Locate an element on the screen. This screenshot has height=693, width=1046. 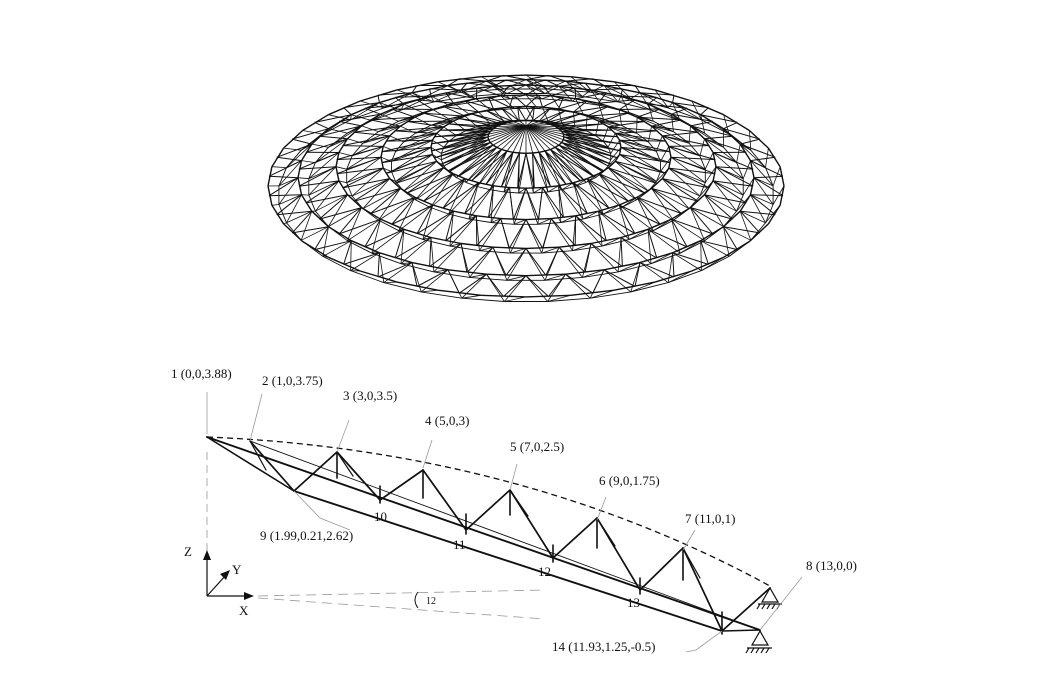
node-label-1: 1 (0,0,3.88) is located at coordinates (201, 373).